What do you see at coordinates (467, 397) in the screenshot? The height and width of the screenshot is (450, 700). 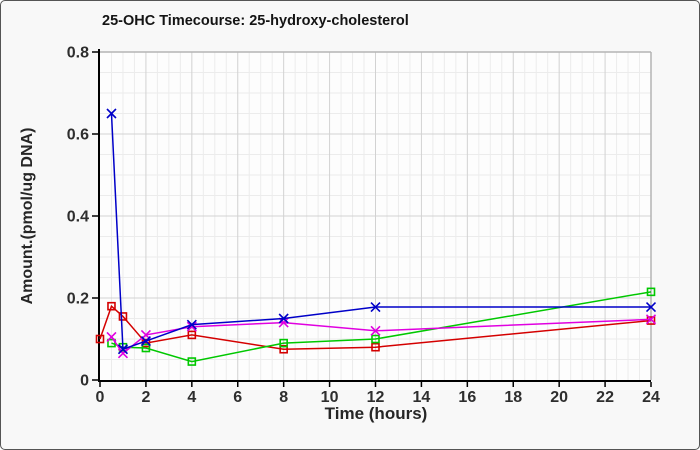 I see `x-tick-label: 16` at bounding box center [467, 397].